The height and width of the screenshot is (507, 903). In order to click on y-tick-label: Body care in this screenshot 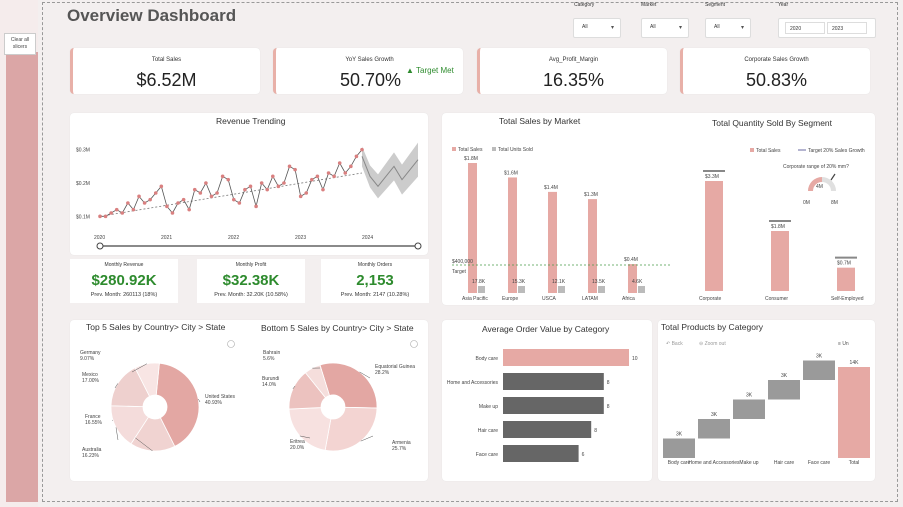, I will do `click(486, 359)`.